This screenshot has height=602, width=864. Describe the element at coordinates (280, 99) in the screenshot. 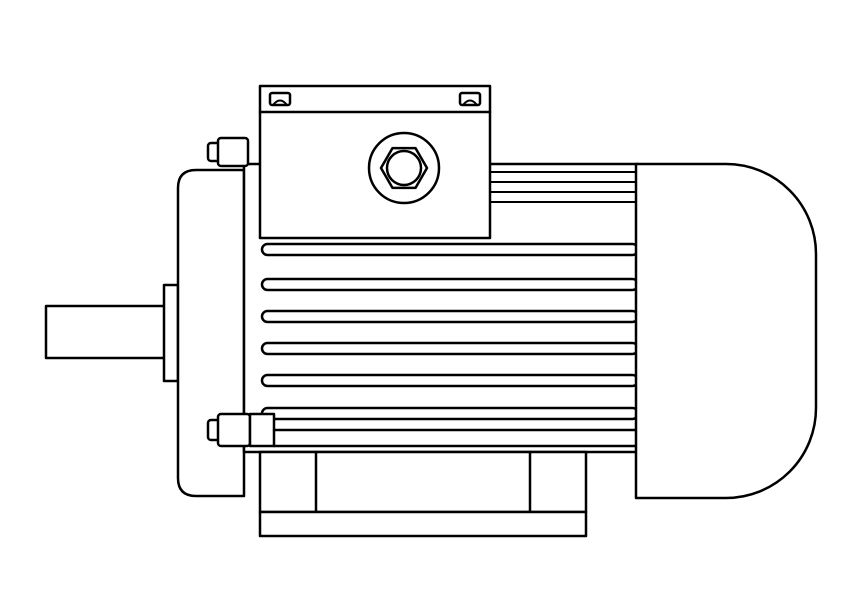

I see `terminal-box-screw-left` at that location.